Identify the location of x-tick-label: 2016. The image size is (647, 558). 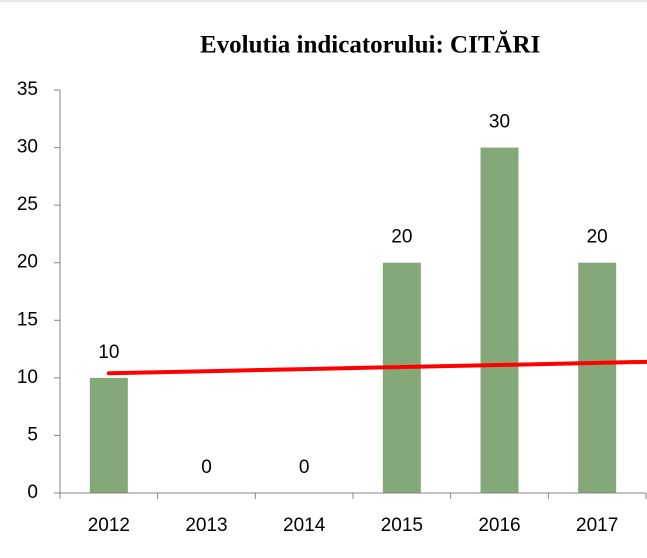
(499, 525).